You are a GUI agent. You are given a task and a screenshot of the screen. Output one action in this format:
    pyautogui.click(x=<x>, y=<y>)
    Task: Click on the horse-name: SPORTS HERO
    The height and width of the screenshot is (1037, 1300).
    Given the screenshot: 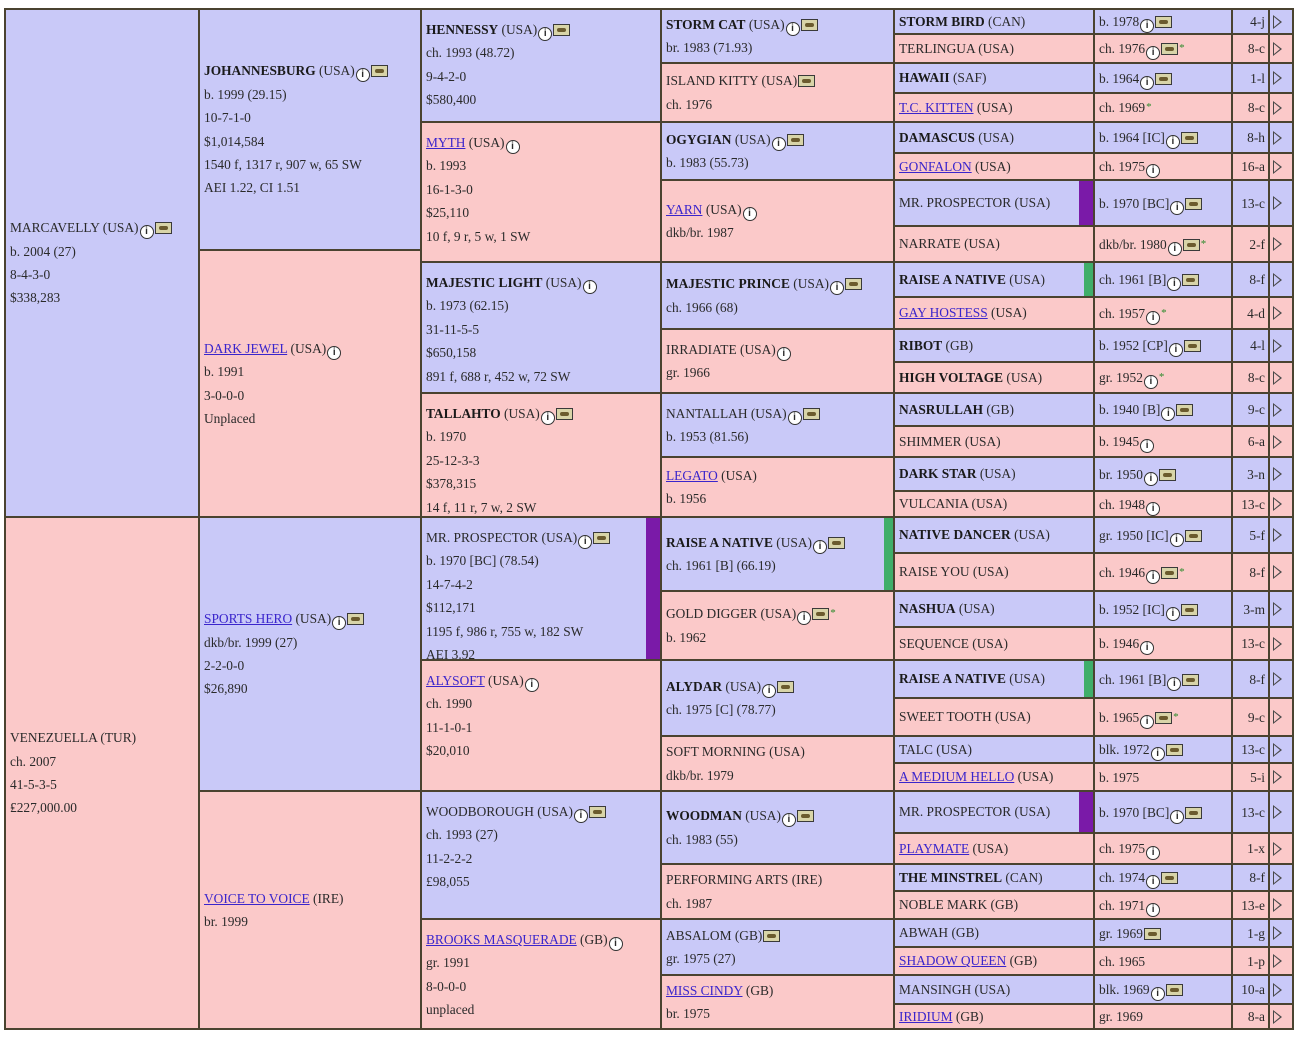 What is the action you would take?
    pyautogui.click(x=248, y=619)
    